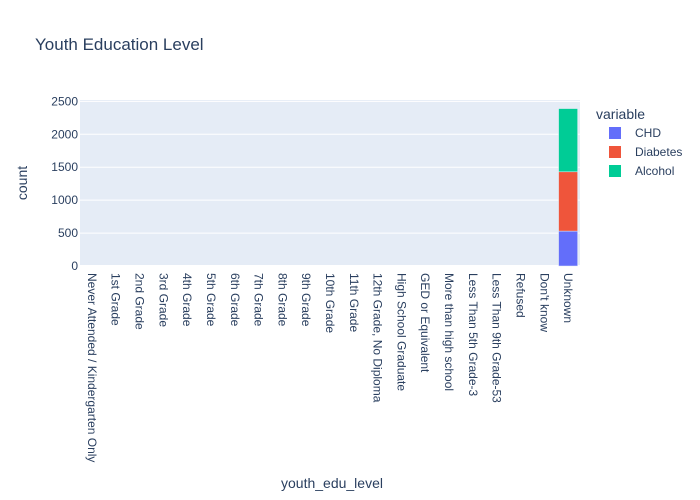  I want to click on y-tick-label: 0, so click(74, 266).